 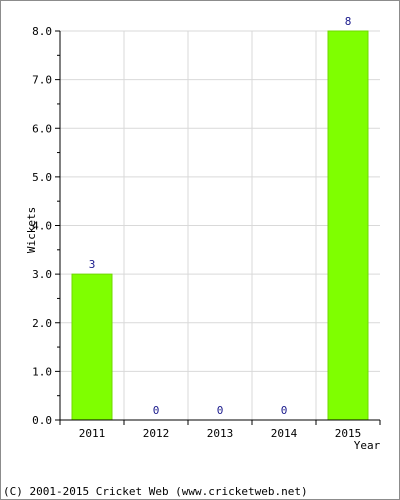 What do you see at coordinates (42, 323) in the screenshot?
I see `y-tick-label: 2.0` at bounding box center [42, 323].